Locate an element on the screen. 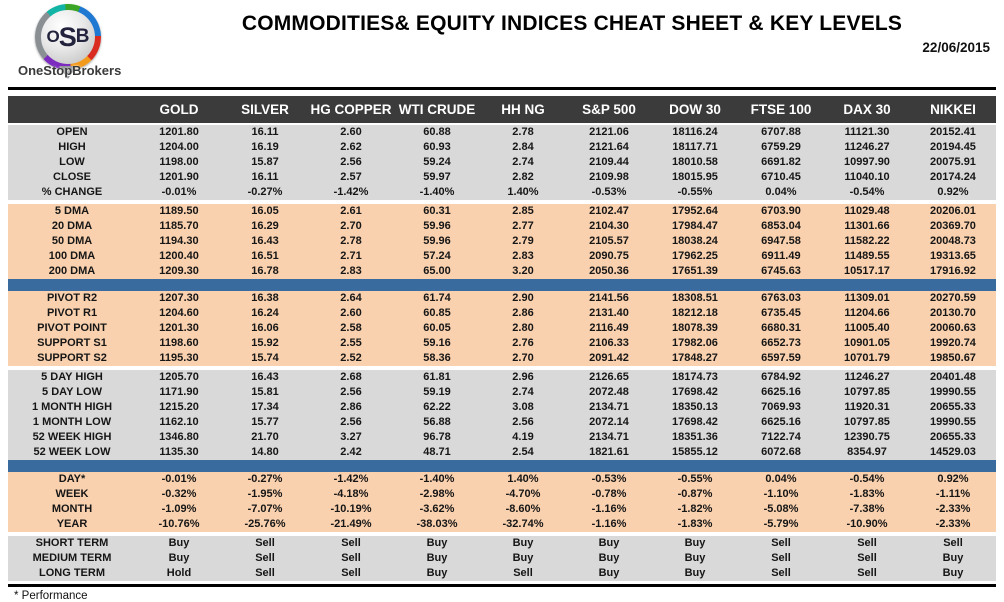  cell-value: 60.88 is located at coordinates (437, 132).